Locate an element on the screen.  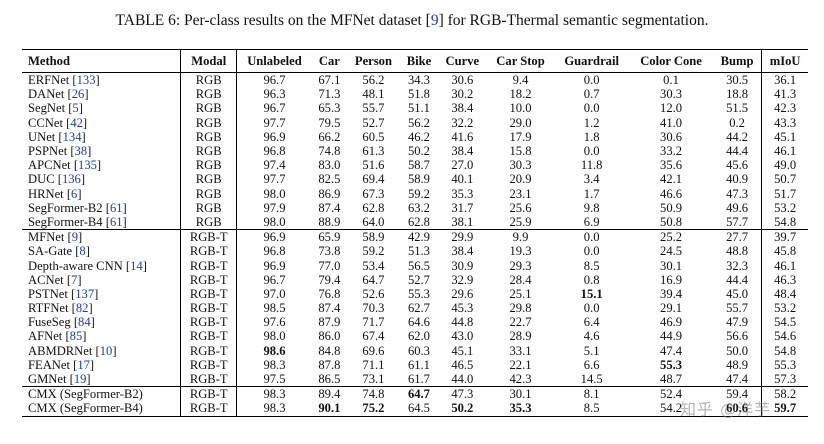
header-bike: Bike is located at coordinates (419, 61).